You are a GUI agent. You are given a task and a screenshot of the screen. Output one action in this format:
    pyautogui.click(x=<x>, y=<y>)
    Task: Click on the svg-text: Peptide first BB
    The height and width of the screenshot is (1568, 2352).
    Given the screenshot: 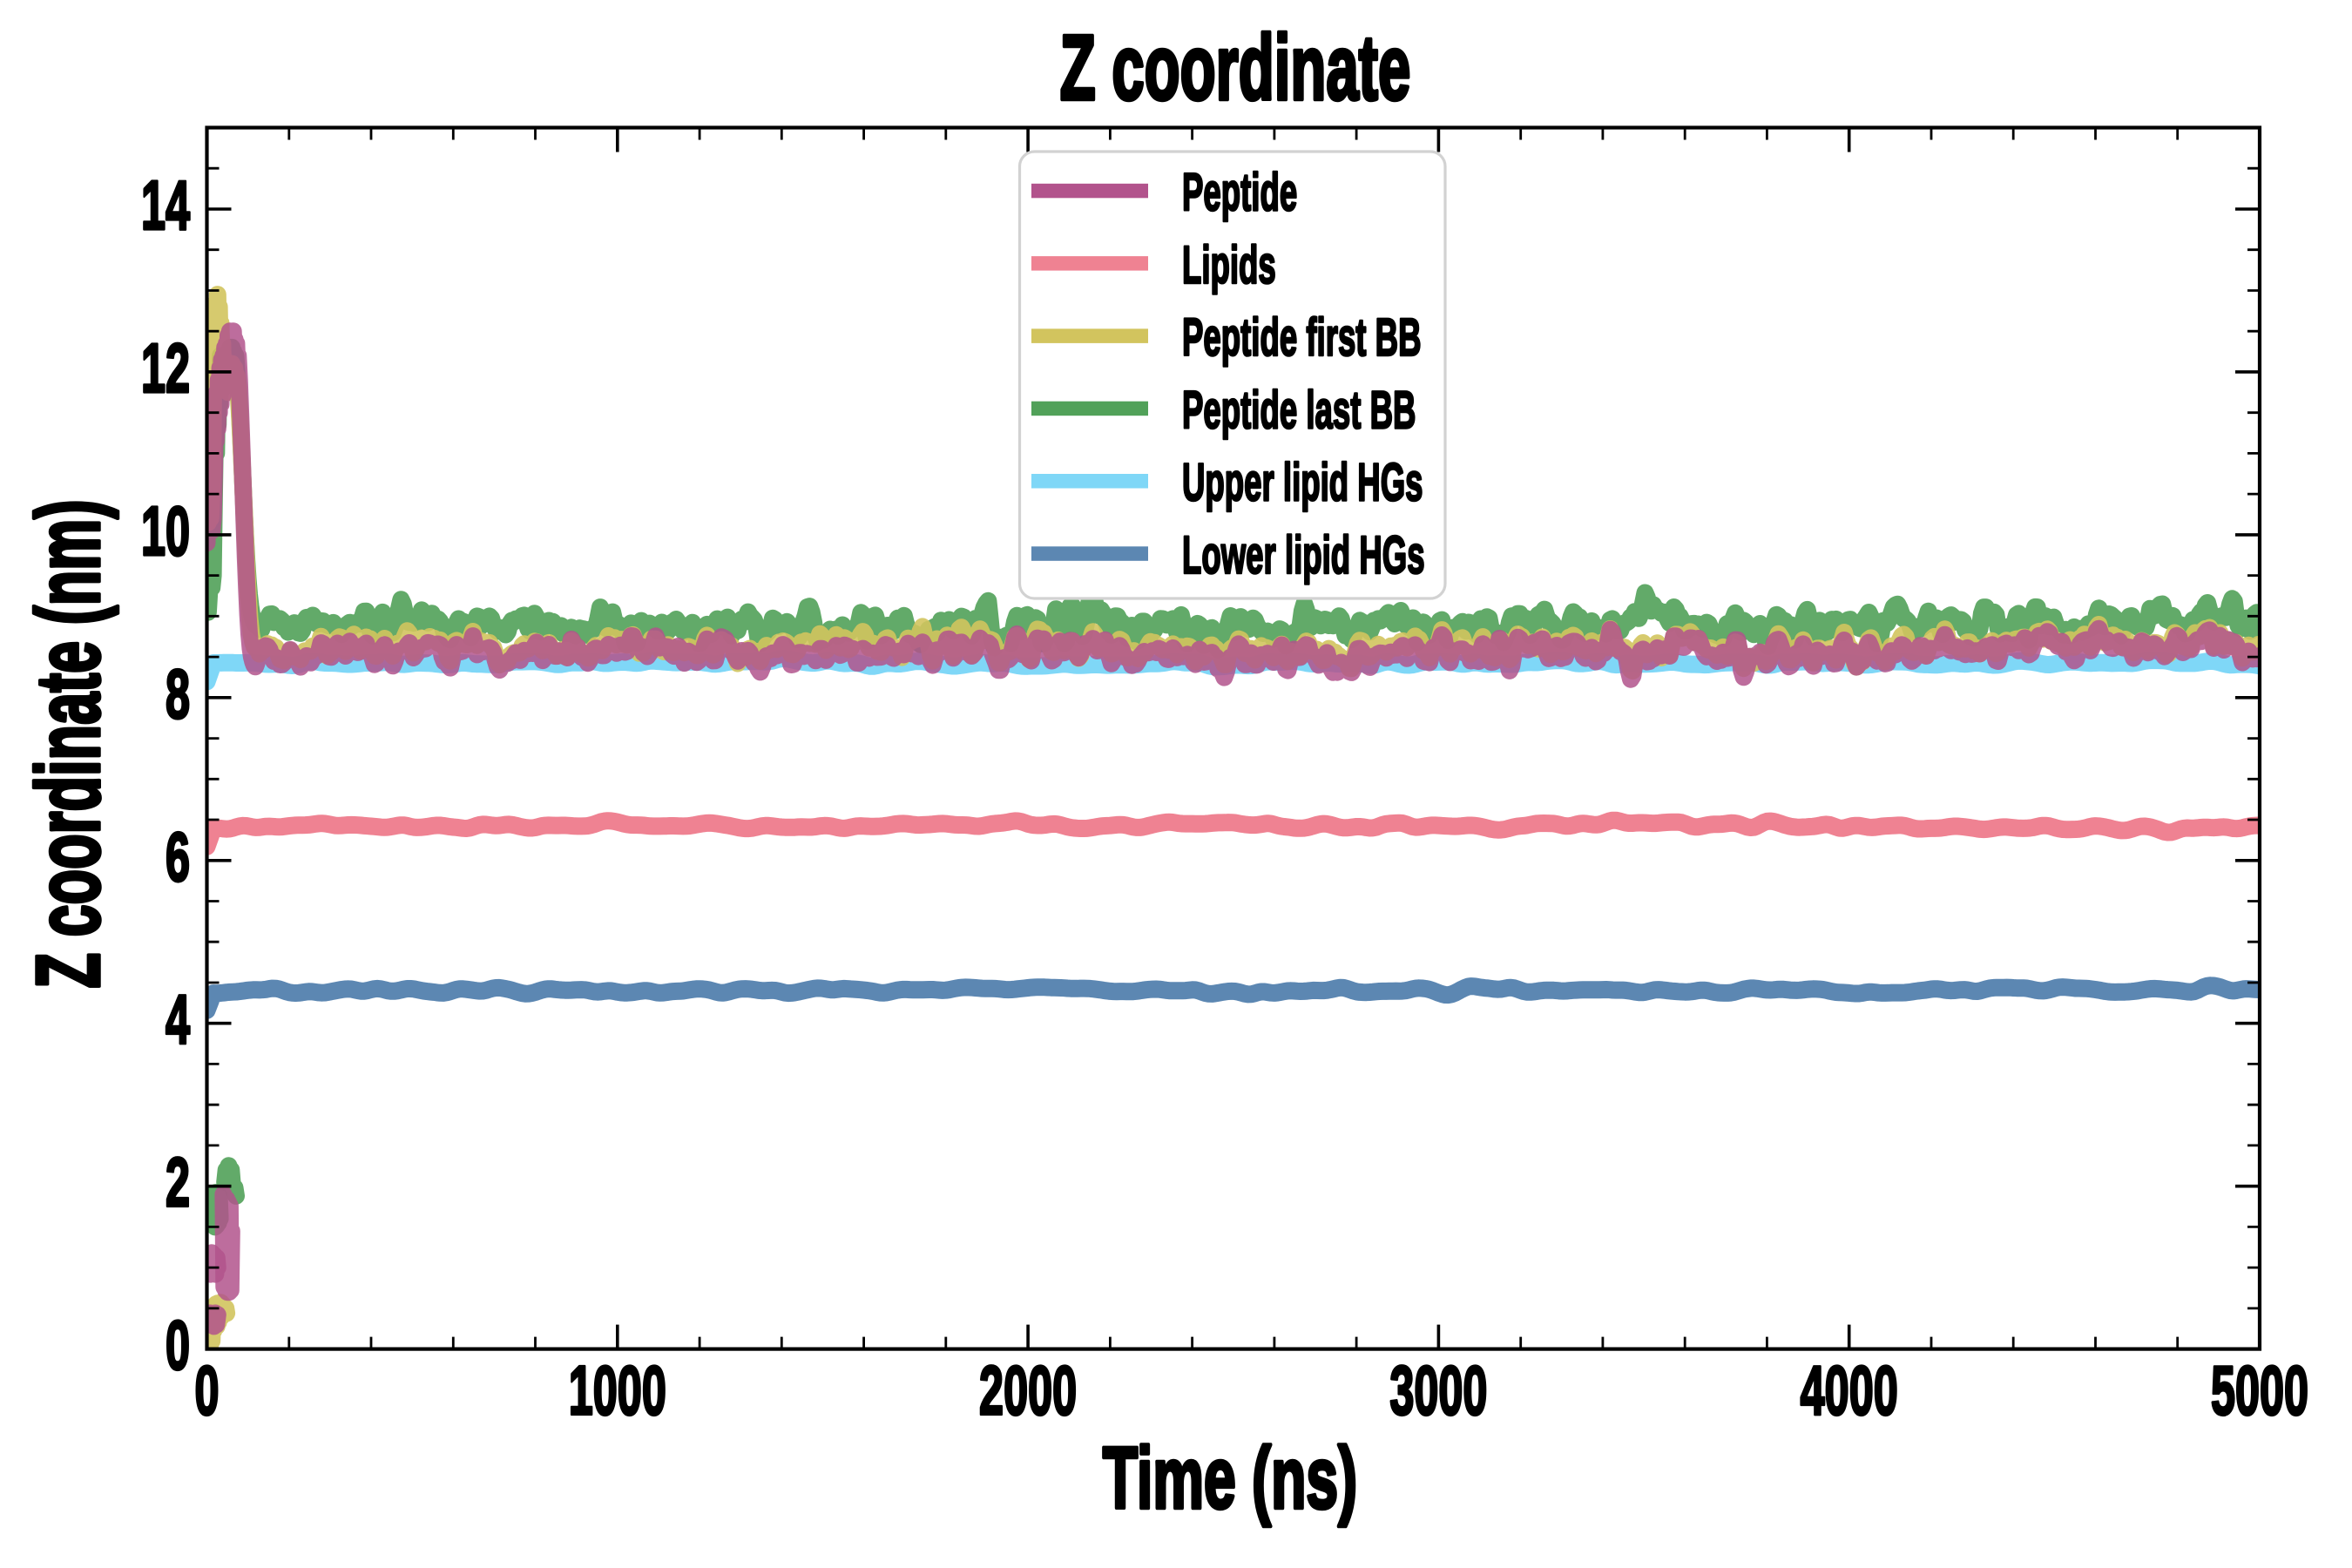 What is the action you would take?
    pyautogui.click(x=1302, y=337)
    